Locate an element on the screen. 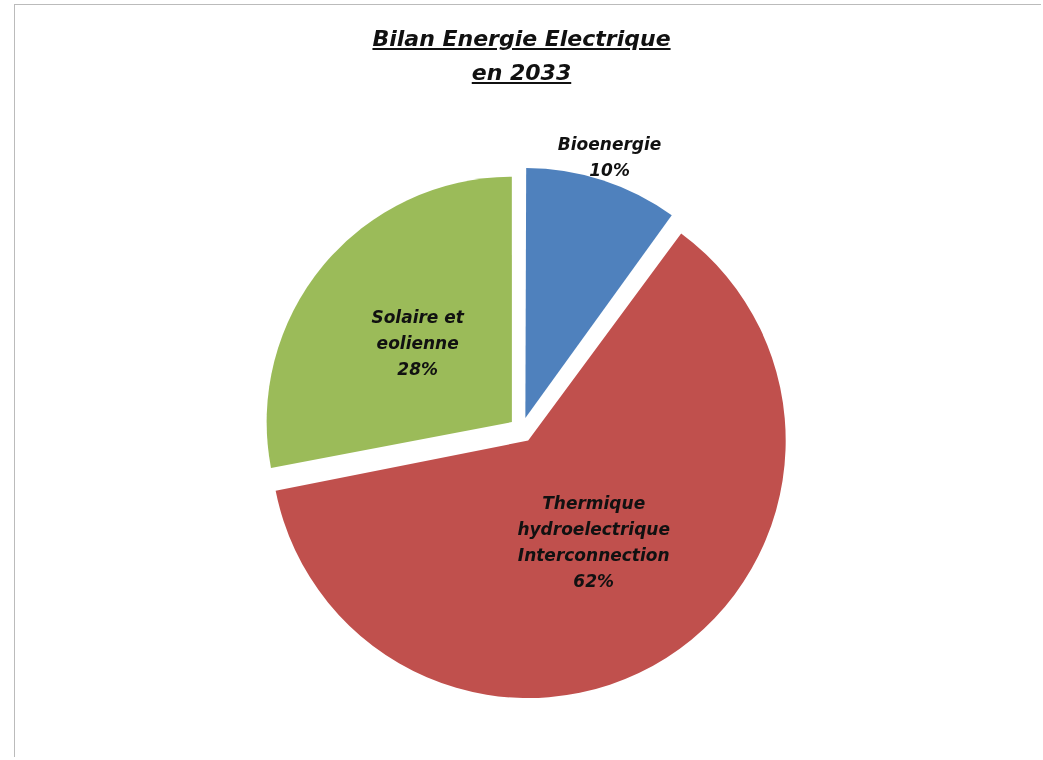 The image size is (1043, 760). chart-title: Bilan Energie Electrique en 2033 is located at coordinates (521, 56).